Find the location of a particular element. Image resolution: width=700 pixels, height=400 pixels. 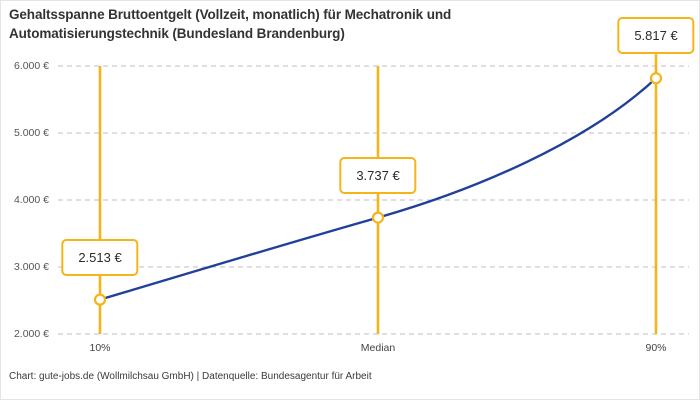

y-axis-tick-label: 2.000 € is located at coordinates (31, 334).